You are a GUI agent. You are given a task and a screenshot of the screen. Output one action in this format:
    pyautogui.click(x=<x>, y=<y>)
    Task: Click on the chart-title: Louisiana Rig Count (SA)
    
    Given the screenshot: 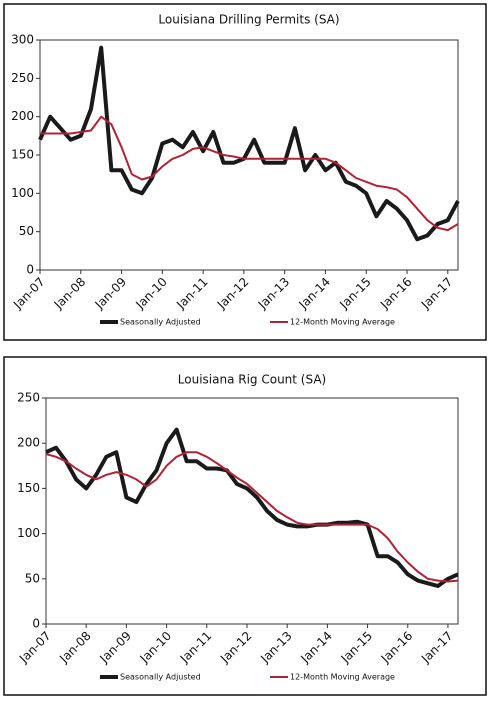 What is the action you would take?
    pyautogui.click(x=252, y=380)
    